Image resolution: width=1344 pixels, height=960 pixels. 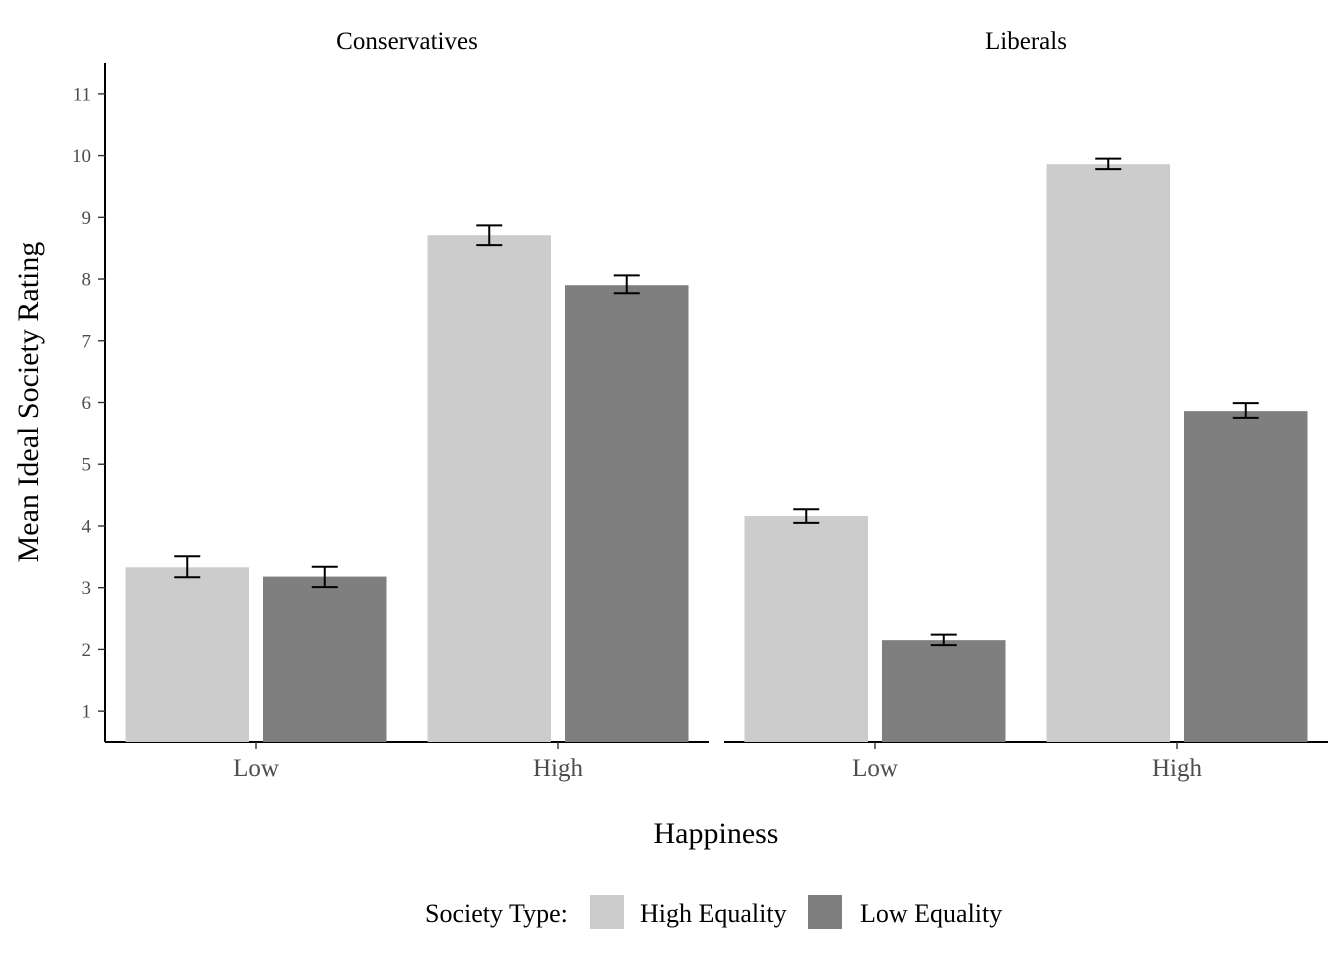 What do you see at coordinates (1246, 576) in the screenshot?
I see `bar-liberals-high-low-equality` at bounding box center [1246, 576].